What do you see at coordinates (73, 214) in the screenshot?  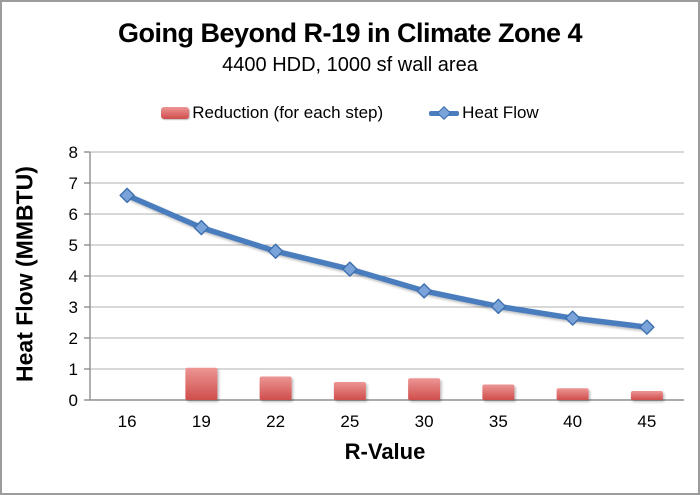 I see `y-tick-label: 6` at bounding box center [73, 214].